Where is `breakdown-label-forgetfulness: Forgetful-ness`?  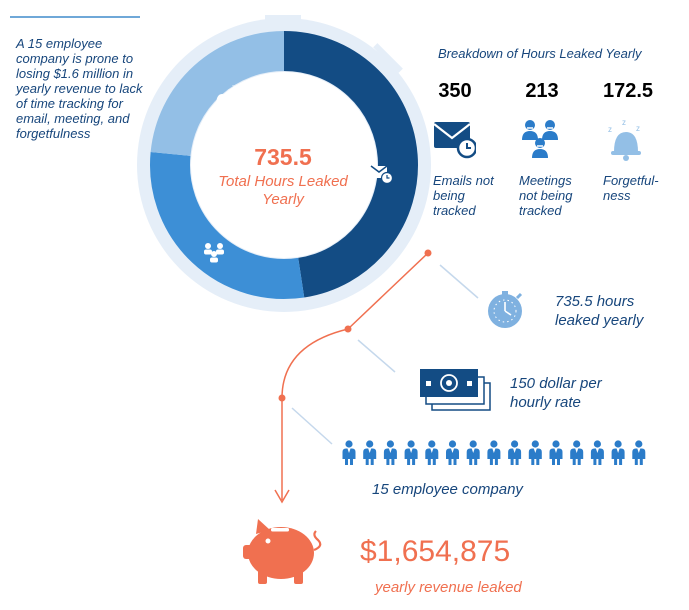
breakdown-label-forgetfulness: Forgetful-ness is located at coordinates (631, 188).